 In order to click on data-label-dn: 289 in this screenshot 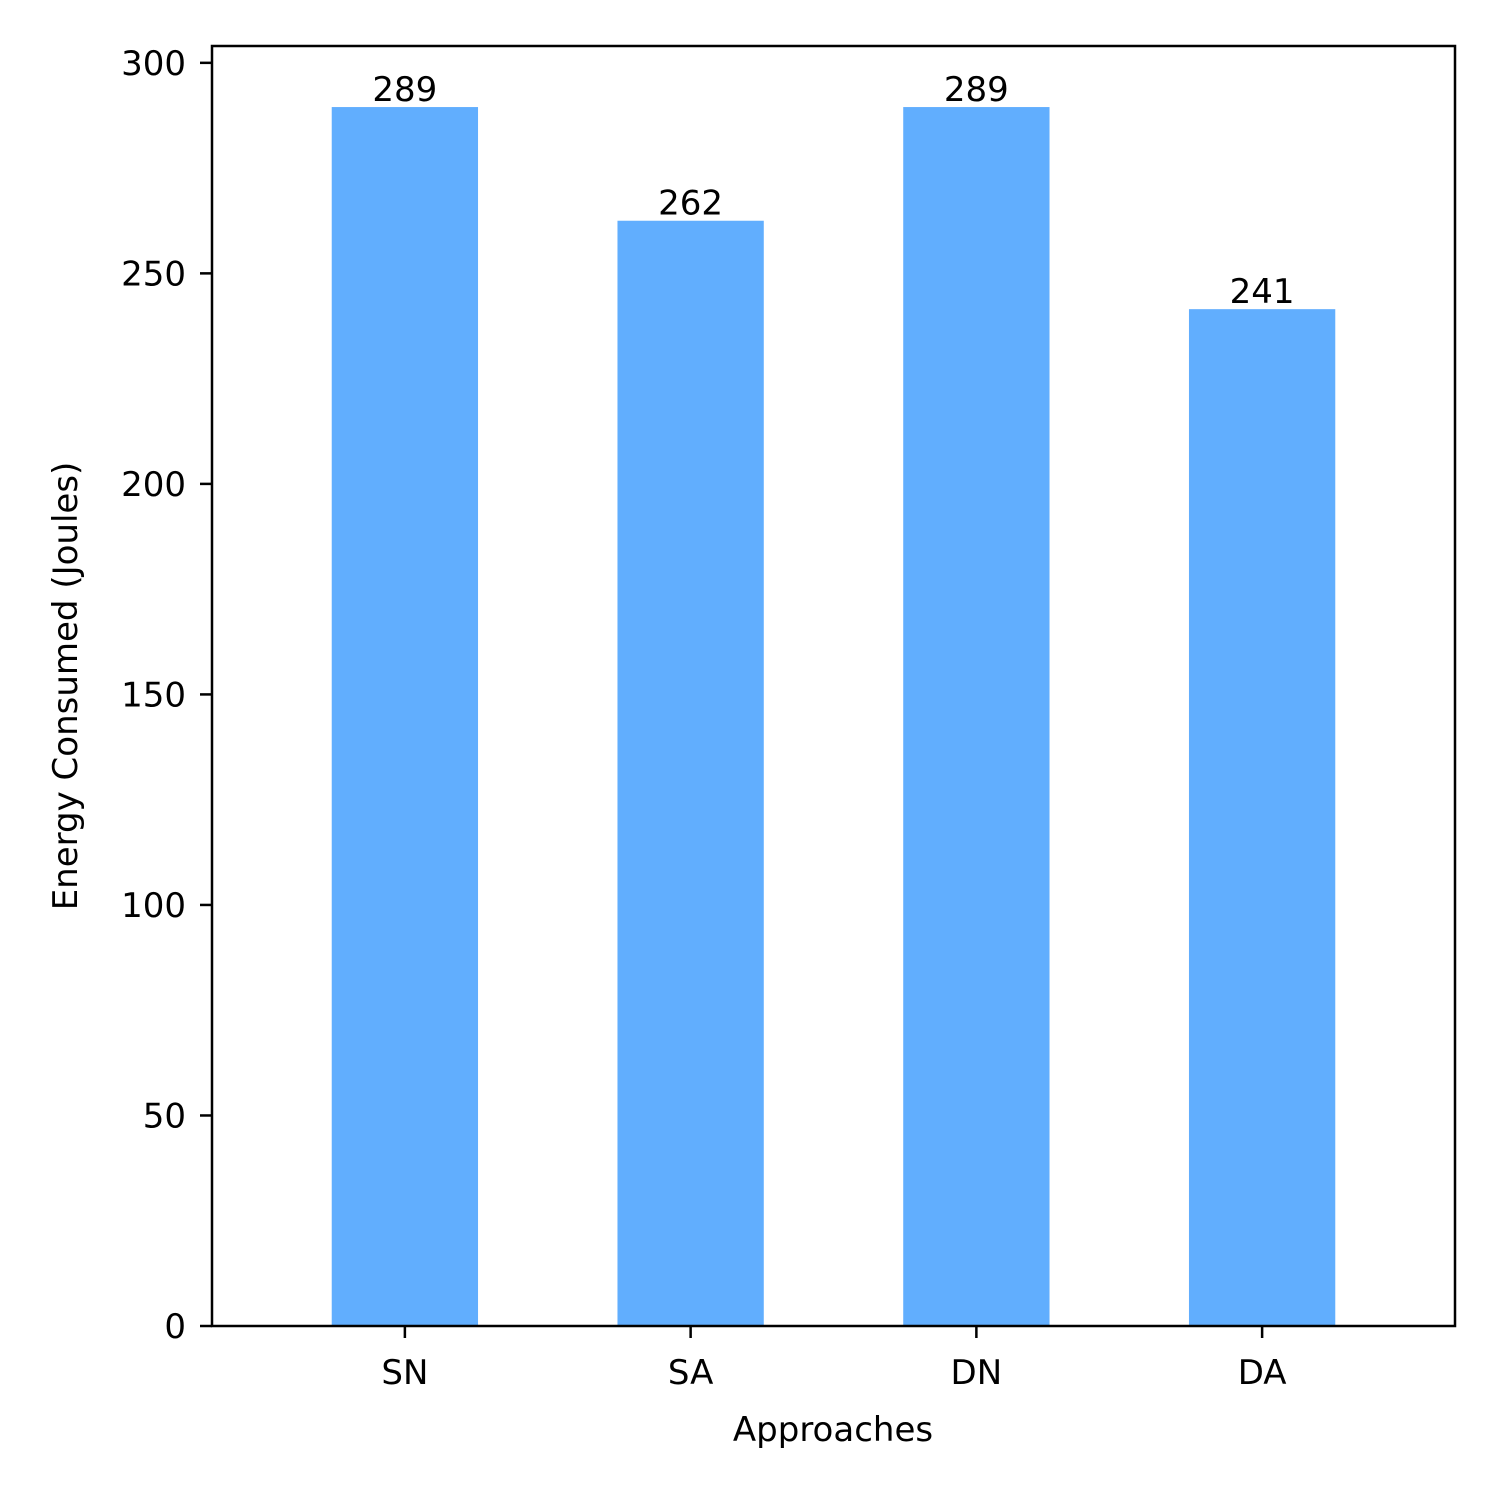, I will do `click(976, 90)`.